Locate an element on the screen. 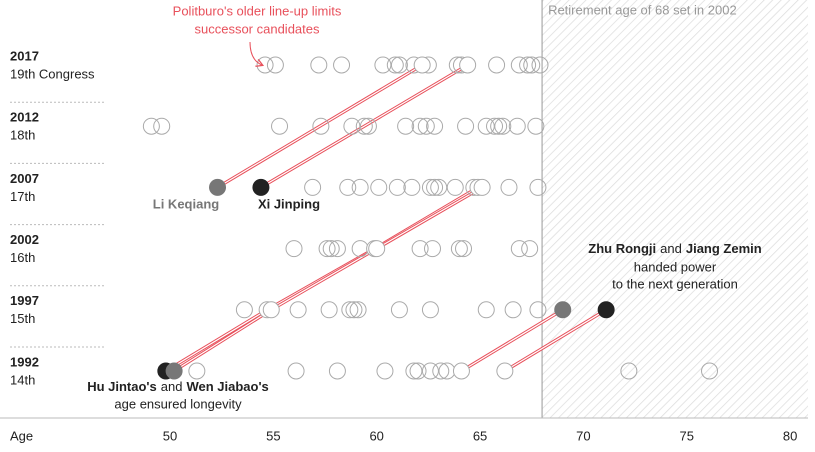 The width and height of the screenshot is (815, 452). row-congress: 17th is located at coordinates (22, 196).